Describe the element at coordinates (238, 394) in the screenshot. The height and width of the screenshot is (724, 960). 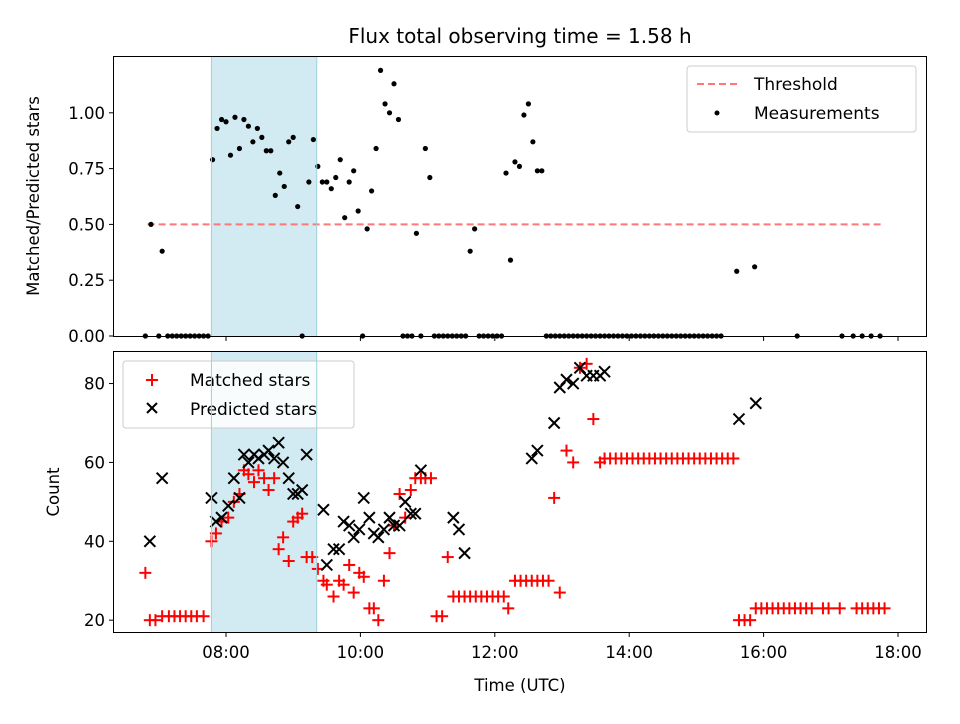
I see `bottom-legend-box` at that location.